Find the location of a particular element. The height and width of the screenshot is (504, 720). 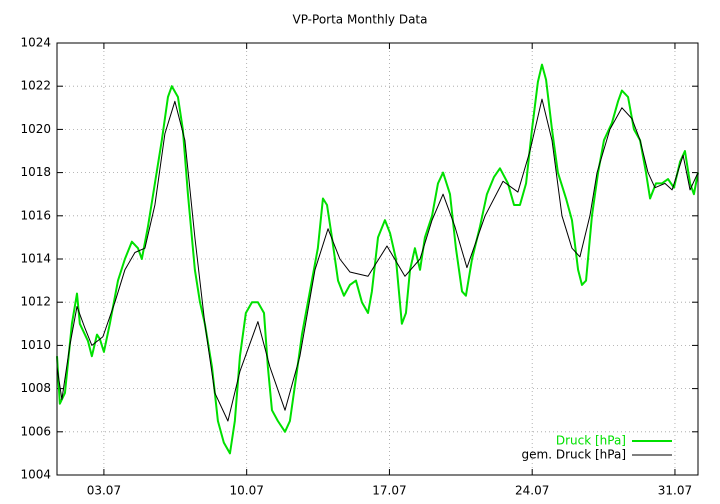

y-tick-label: 1016 is located at coordinates (35, 215).